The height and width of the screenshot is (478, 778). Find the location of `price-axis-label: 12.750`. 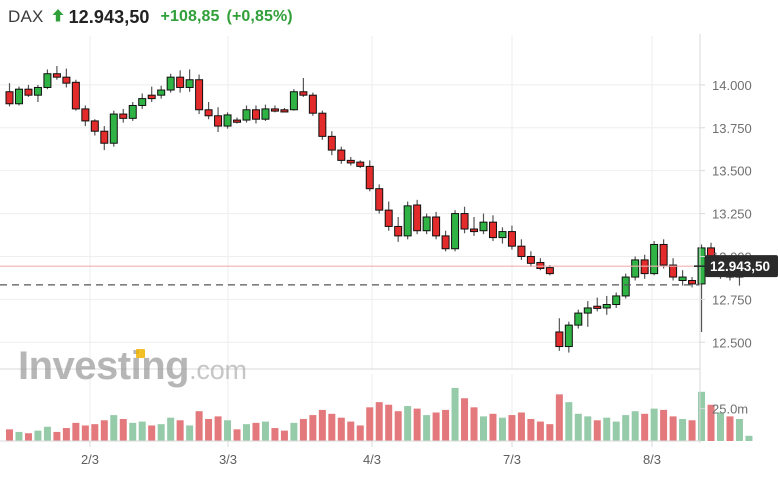

price-axis-label: 12.750 is located at coordinates (732, 299).